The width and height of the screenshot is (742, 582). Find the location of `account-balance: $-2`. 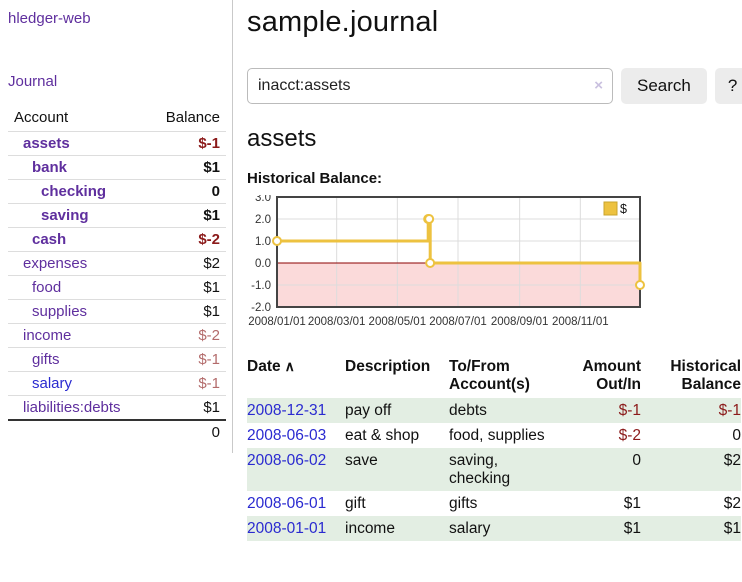

account-balance: $-2 is located at coordinates (209, 239).